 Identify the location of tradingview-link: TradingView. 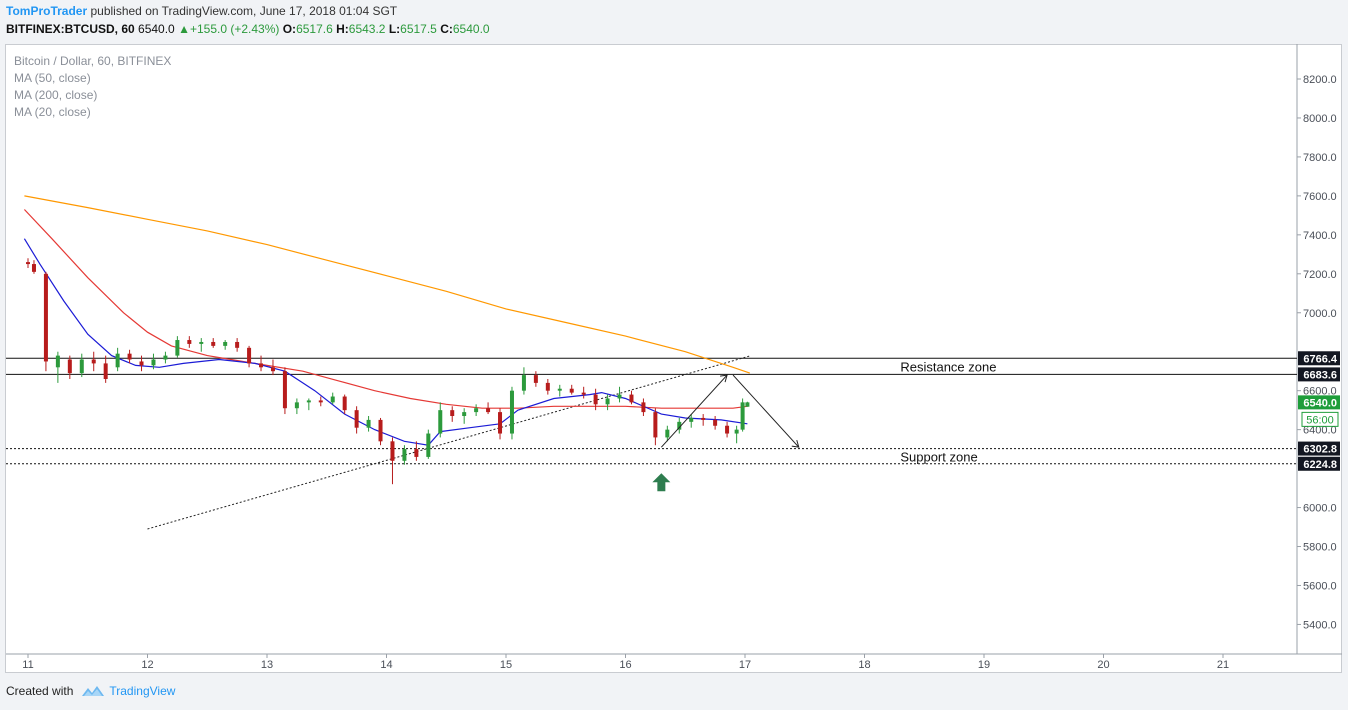
(142, 691).